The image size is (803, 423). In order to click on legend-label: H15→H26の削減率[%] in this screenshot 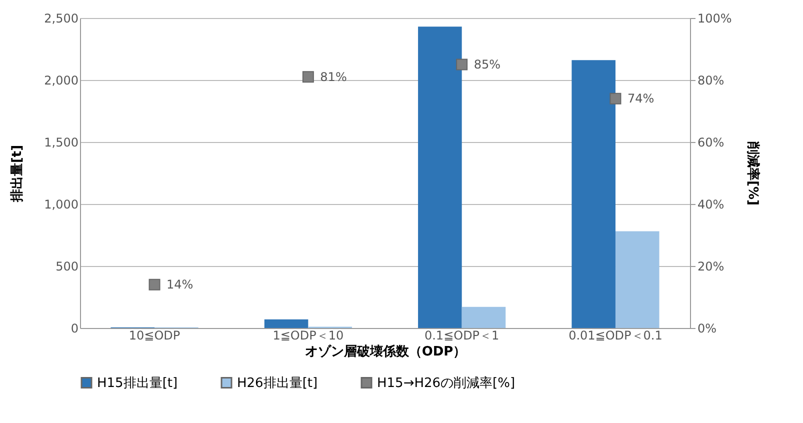, I will do `click(446, 382)`.